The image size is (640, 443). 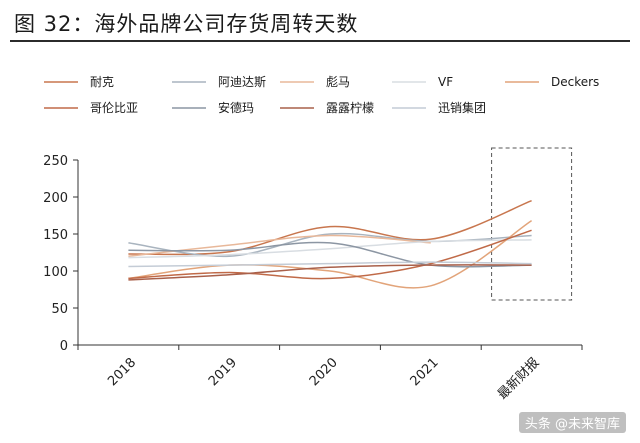 I want to click on series-lines, so click(x=330, y=244).